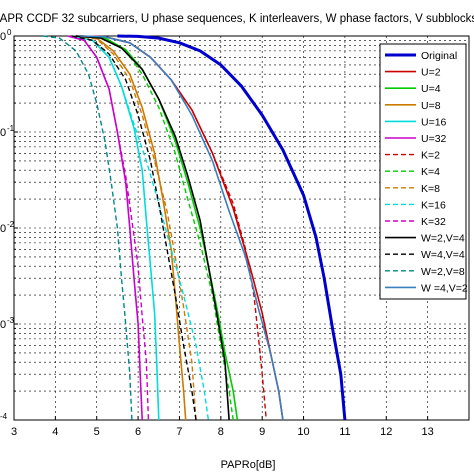 The image size is (474, 474). Describe the element at coordinates (430, 172) in the screenshot. I see `legend-label: K=4` at that location.